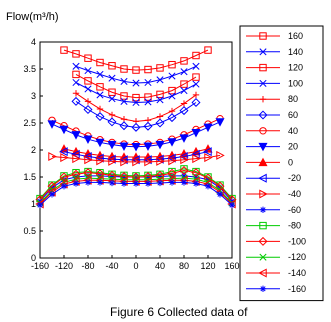  Describe the element at coordinates (160, 266) in the screenshot. I see `x-tick-label: 40` at that location.